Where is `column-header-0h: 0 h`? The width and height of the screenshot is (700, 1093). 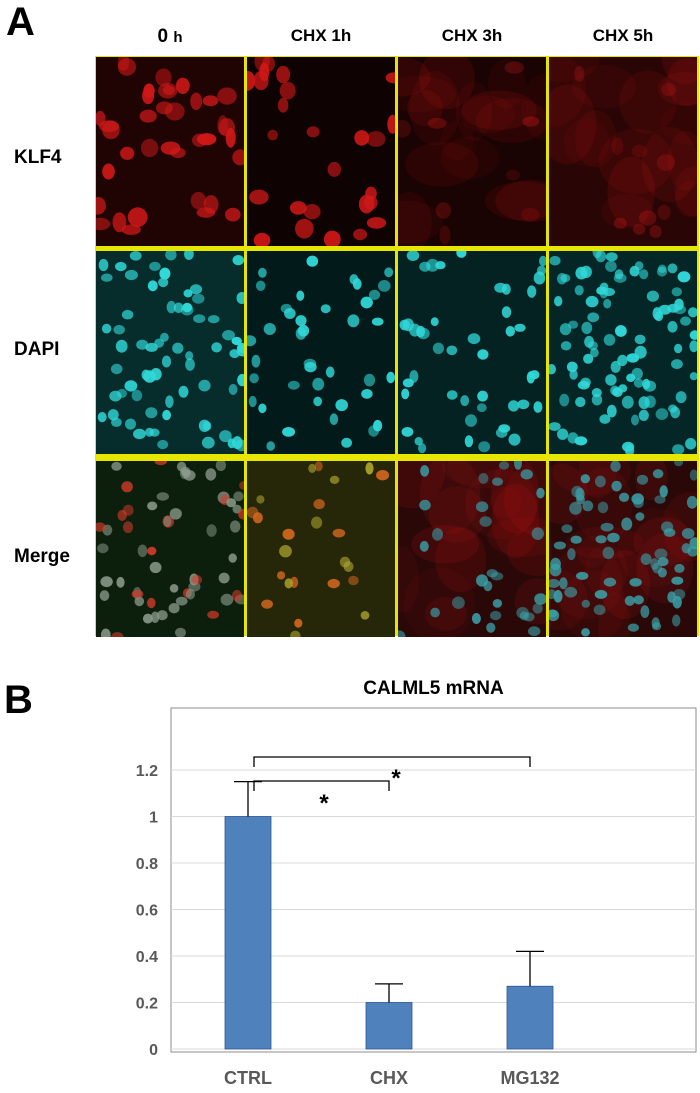
column-header-0h: 0 h is located at coordinates (170, 37).